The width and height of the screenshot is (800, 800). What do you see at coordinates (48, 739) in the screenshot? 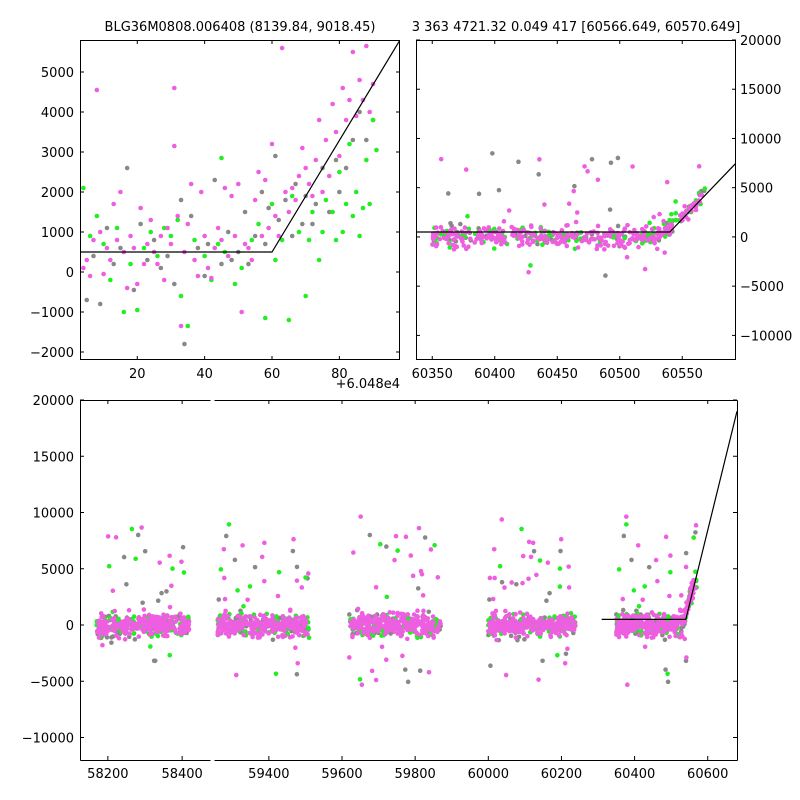
I see `y-tick-label: −10000` at bounding box center [48, 739].